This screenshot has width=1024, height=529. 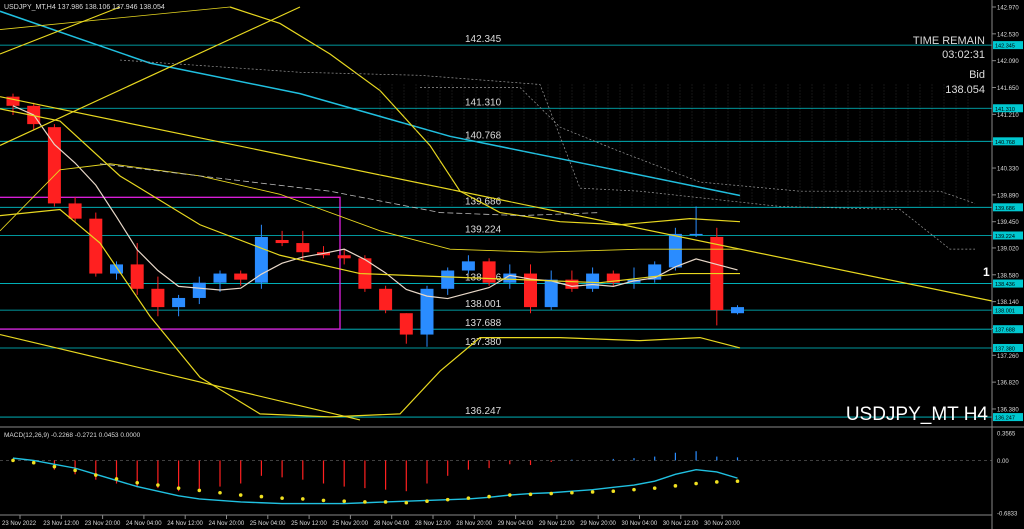 I want to click on price-tick-label: 142.090, so click(x=1008, y=62).